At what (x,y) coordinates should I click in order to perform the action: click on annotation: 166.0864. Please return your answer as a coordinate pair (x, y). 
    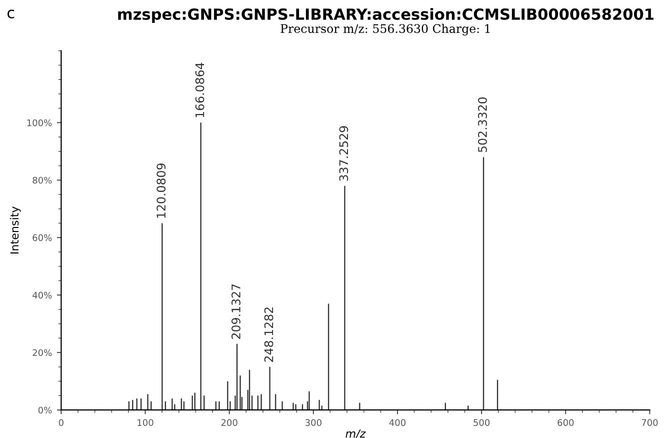
    Looking at the image, I should click on (199, 90).